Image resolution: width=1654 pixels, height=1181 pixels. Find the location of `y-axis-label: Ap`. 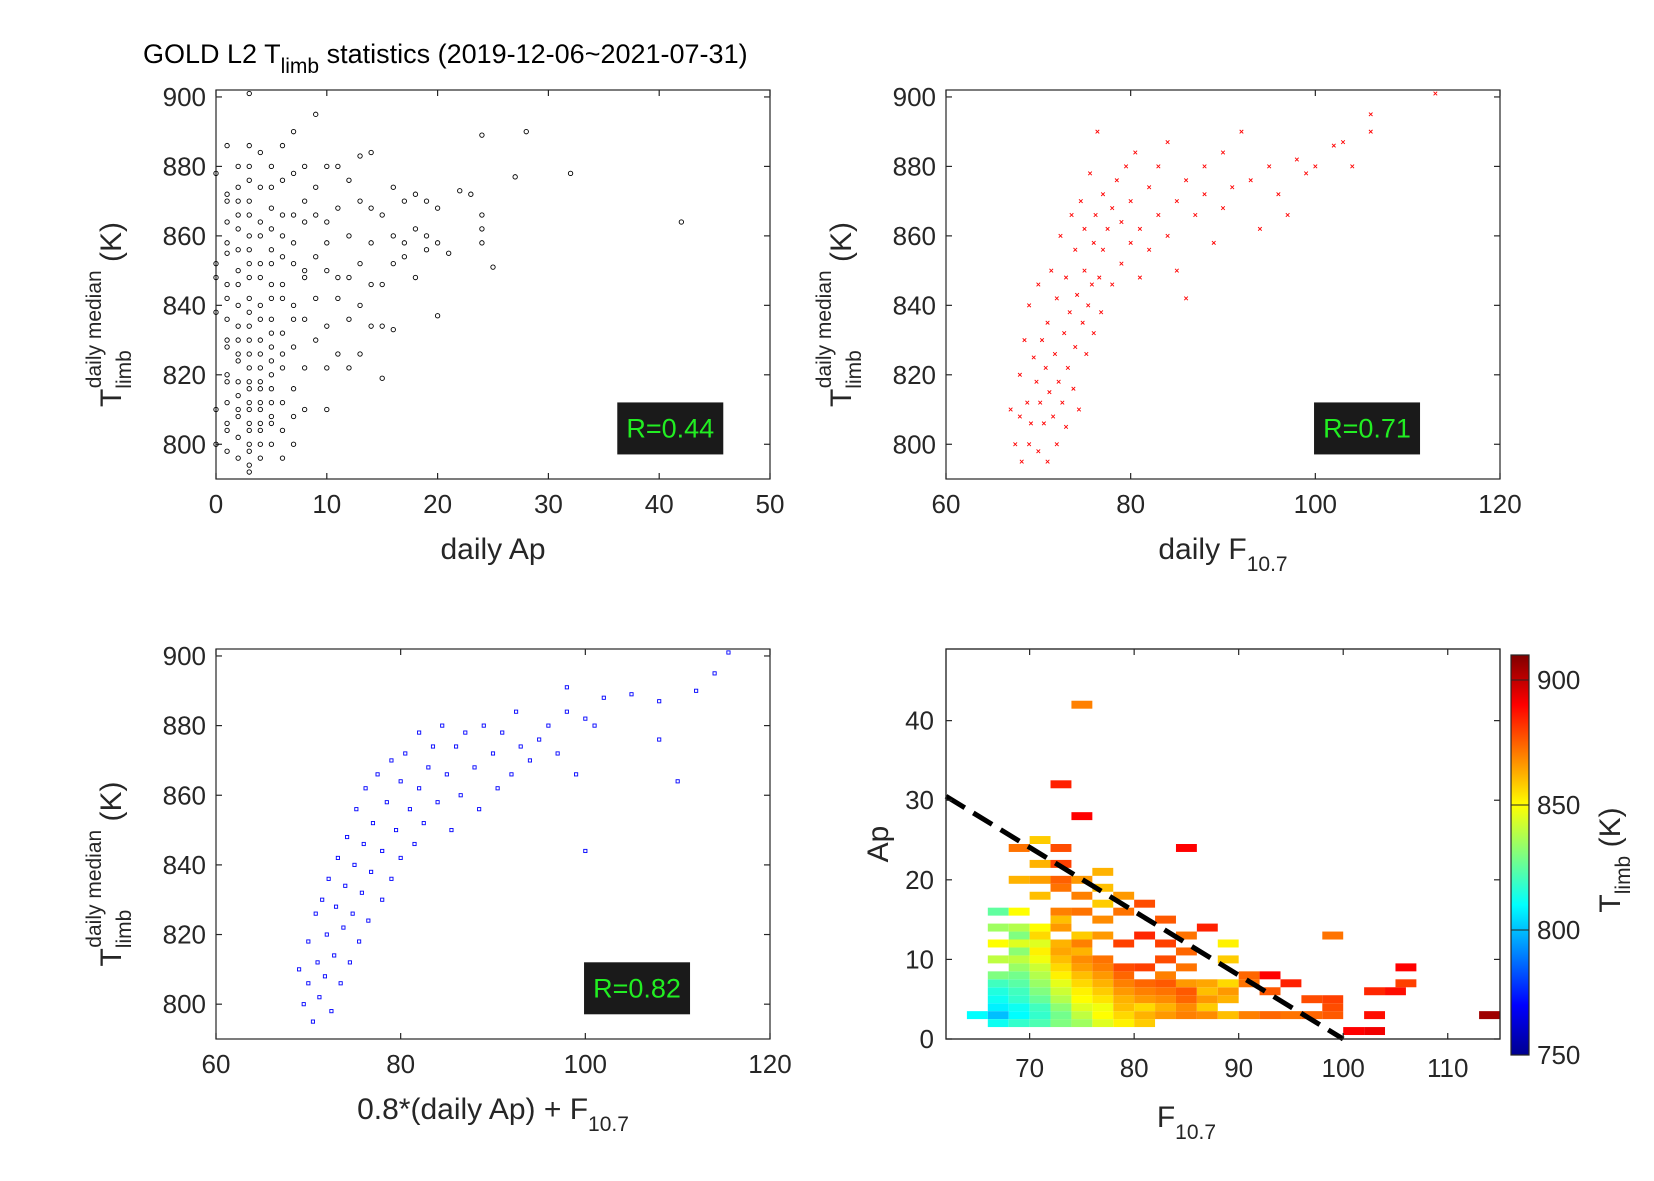

y-axis-label: Ap is located at coordinates (878, 844).